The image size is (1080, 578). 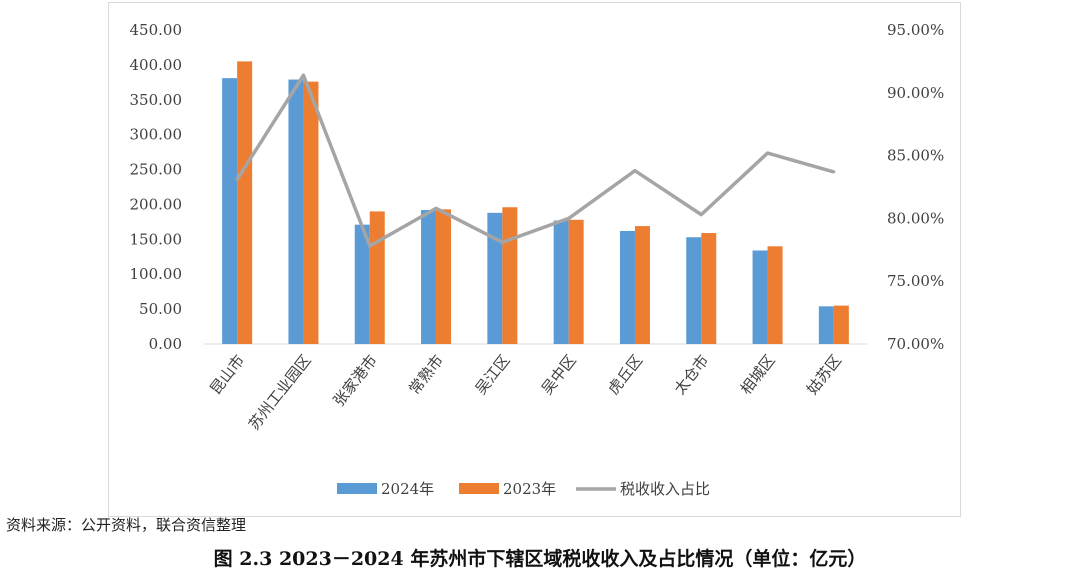 I want to click on y-right-tick-label: 90.00%, so click(x=915, y=93).